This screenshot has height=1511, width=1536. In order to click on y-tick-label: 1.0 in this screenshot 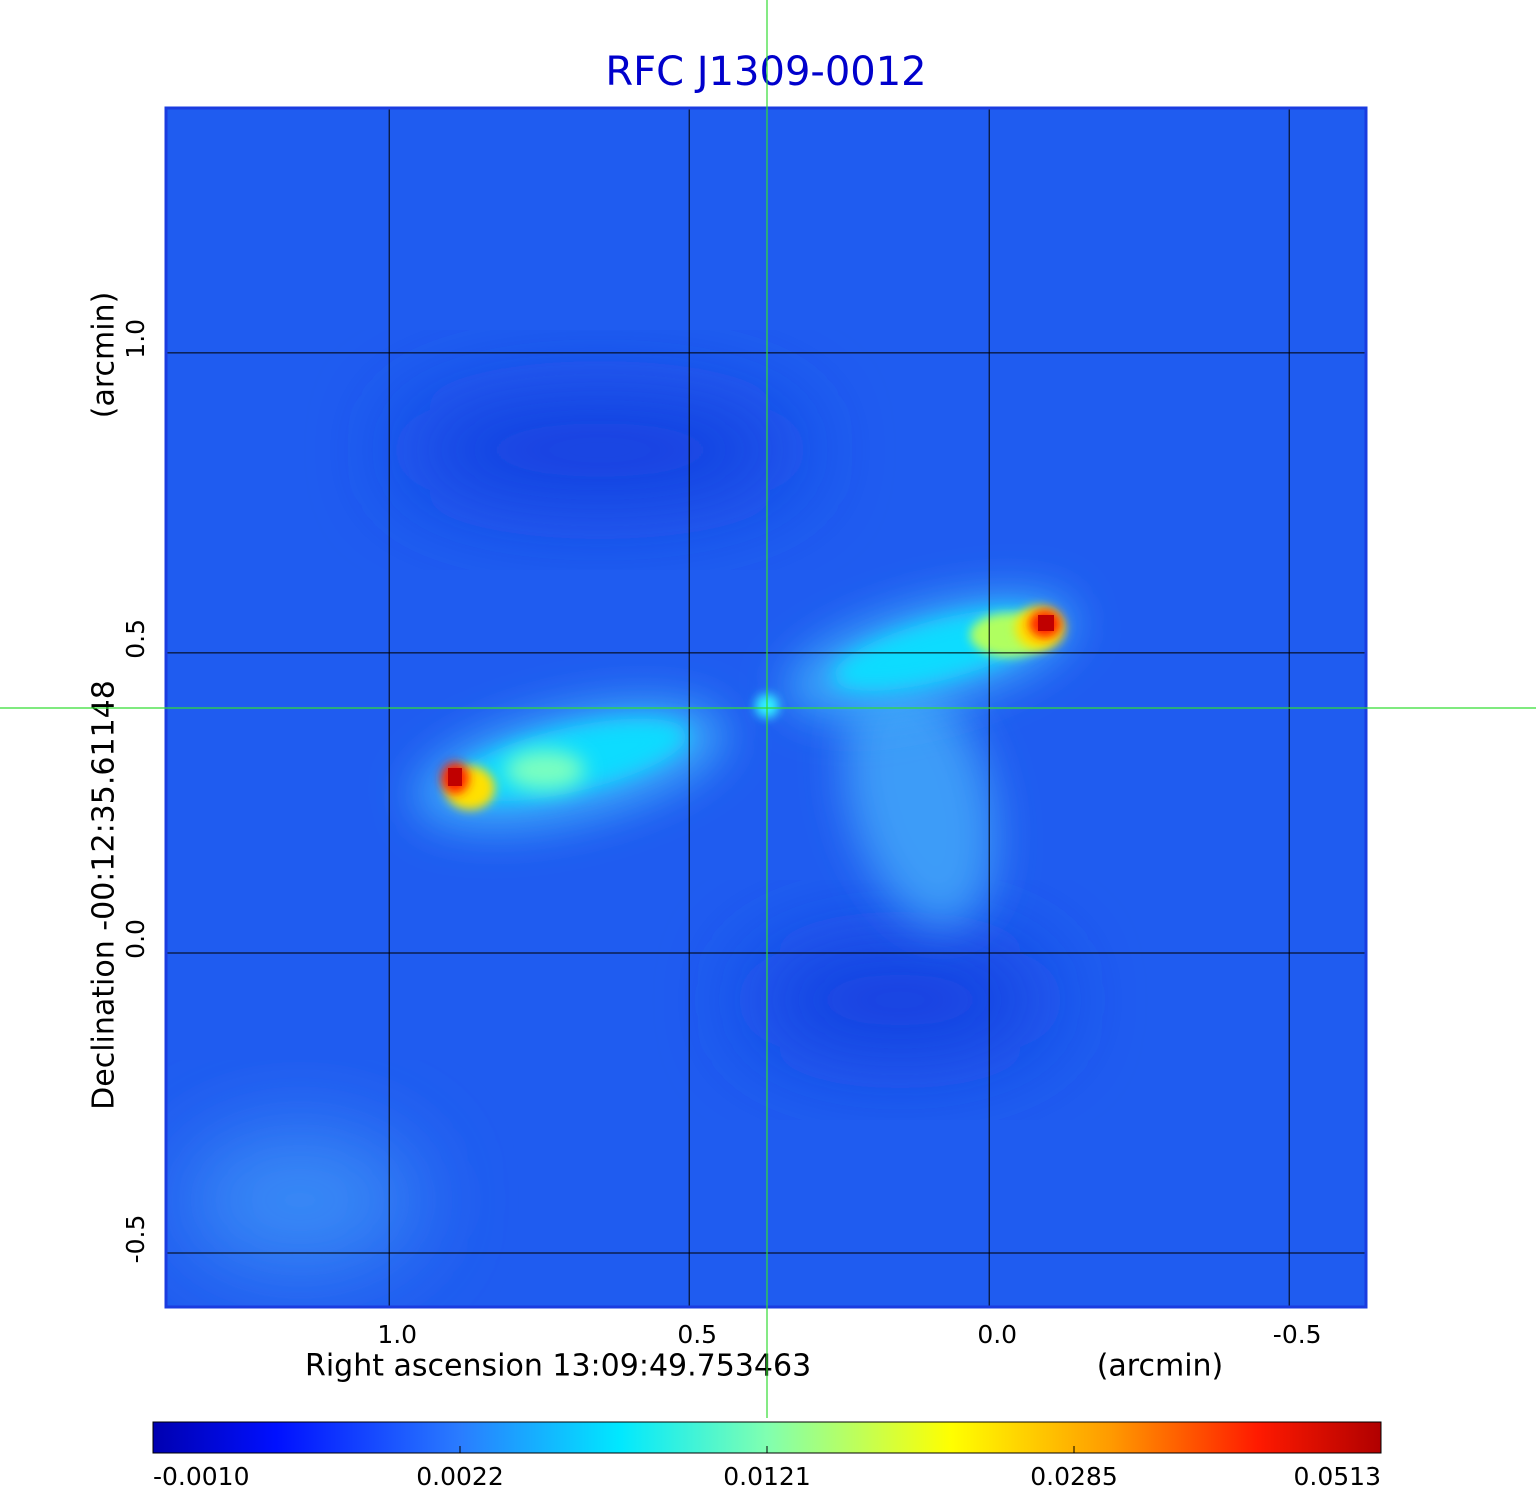, I will do `click(135, 339)`.